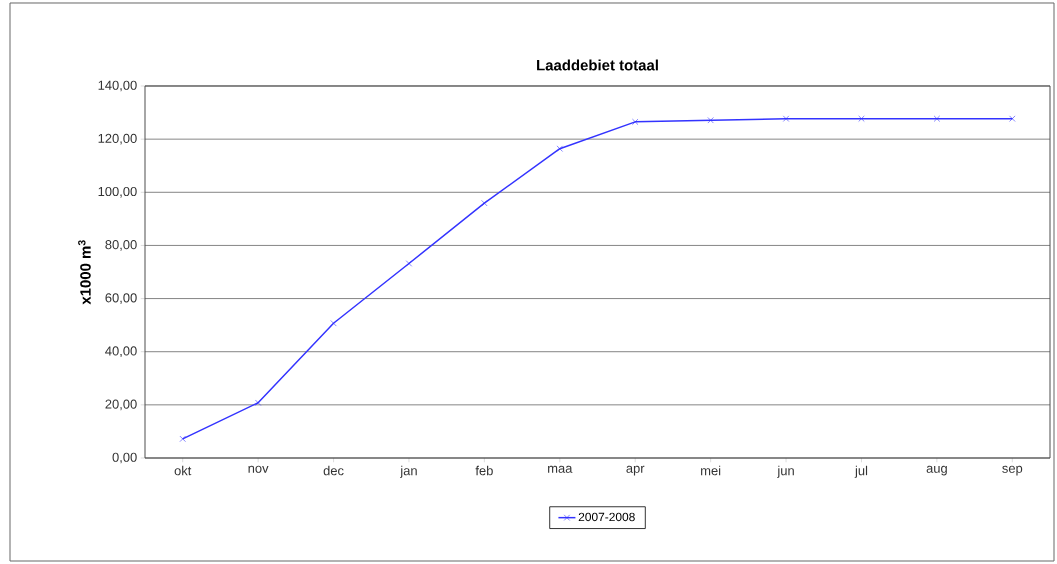 The image size is (1057, 564). I want to click on y-tick-label: 60,00, so click(121, 298).